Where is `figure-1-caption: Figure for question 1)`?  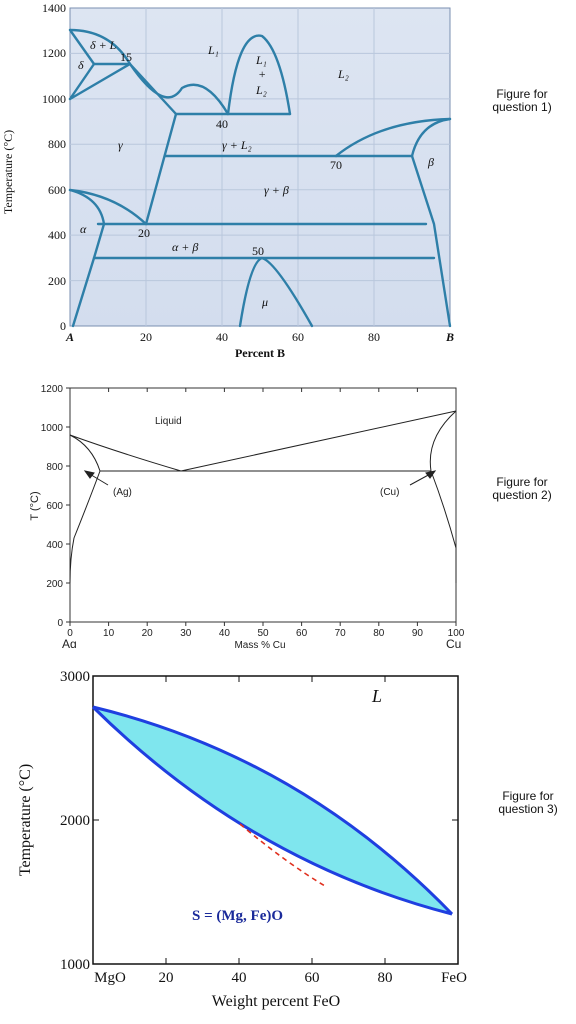
figure-1-caption: Figure for question 1) is located at coordinates (522, 101).